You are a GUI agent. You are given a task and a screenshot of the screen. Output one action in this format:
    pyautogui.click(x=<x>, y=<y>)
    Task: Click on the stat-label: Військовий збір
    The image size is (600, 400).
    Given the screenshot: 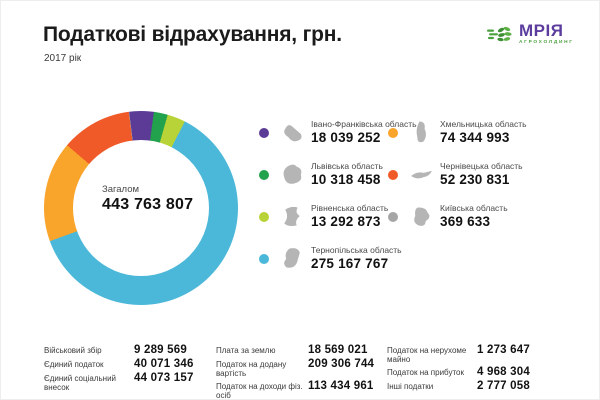 What is the action you would take?
    pyautogui.click(x=73, y=350)
    